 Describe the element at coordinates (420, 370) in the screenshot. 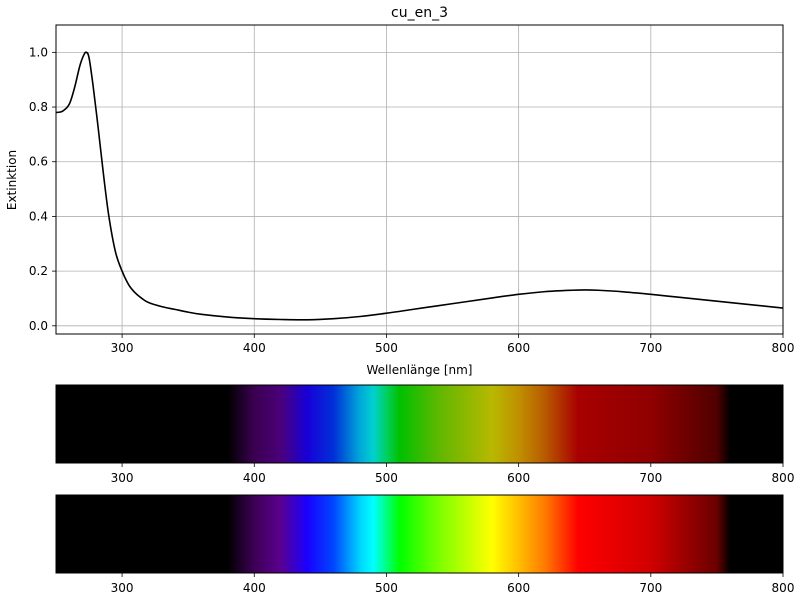

I see `x-axis-label: Wellenlänge [nm]` at that location.